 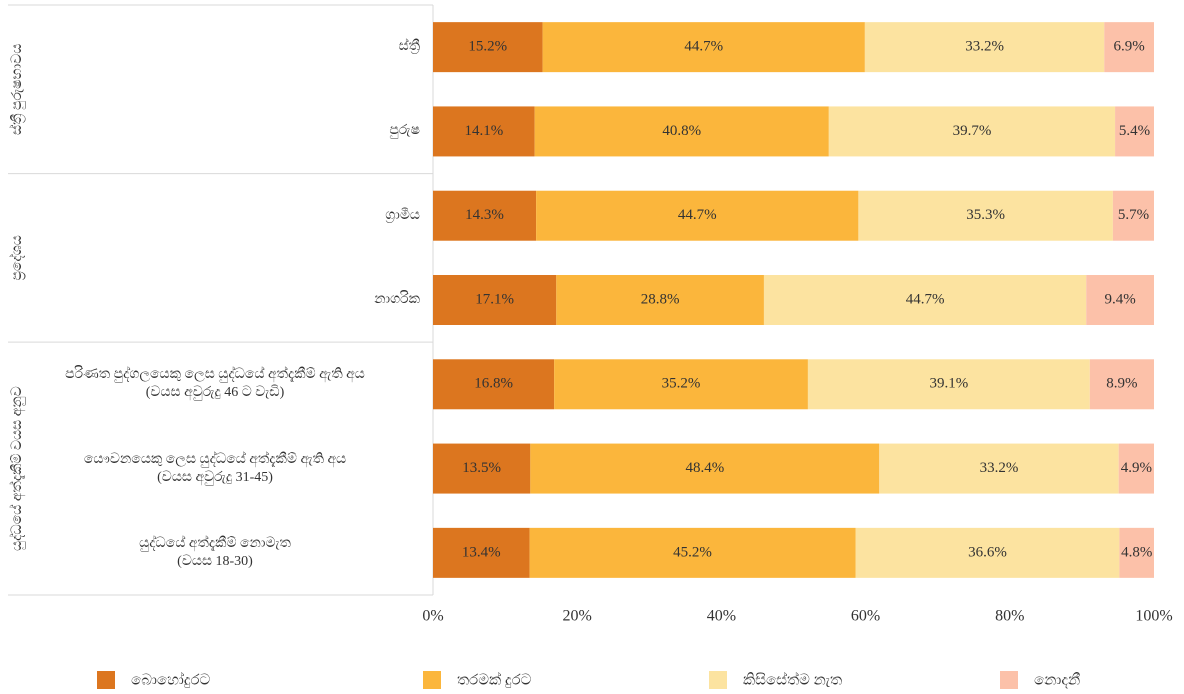 I want to click on value-label: 16.8%, so click(x=493, y=384).